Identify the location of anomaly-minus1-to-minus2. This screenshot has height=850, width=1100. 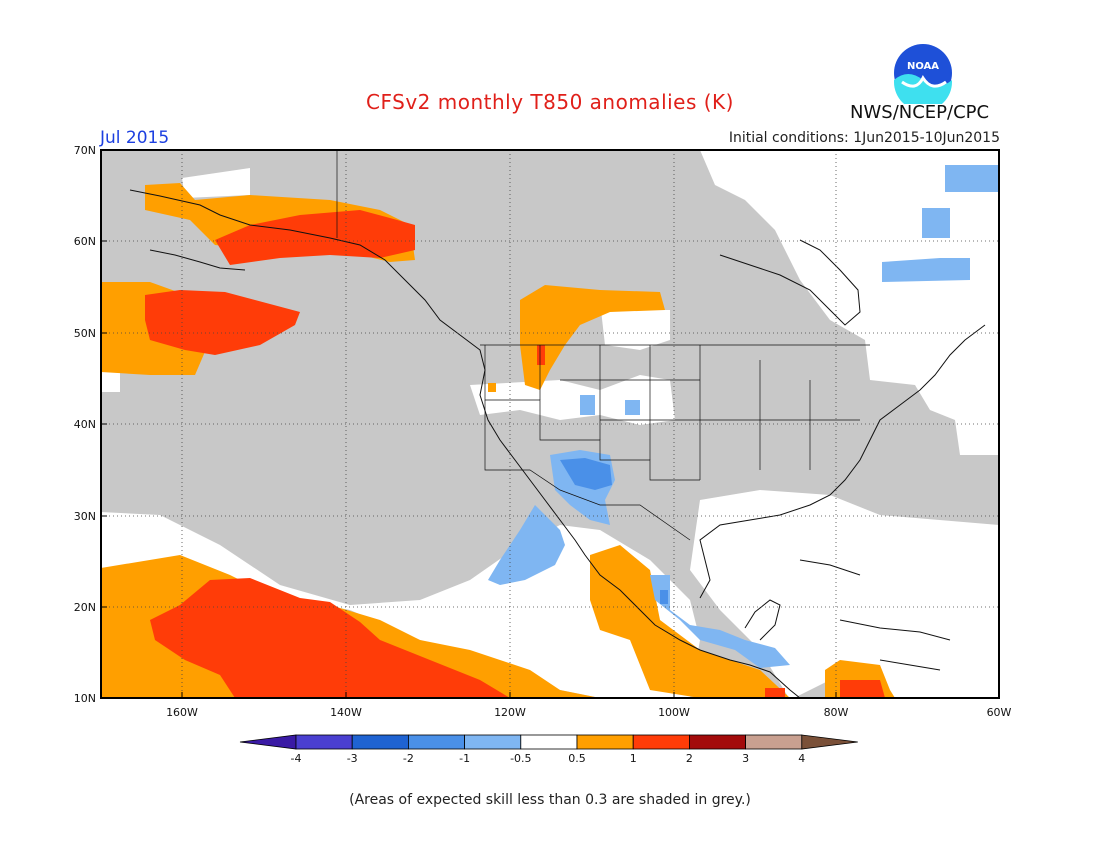
(614, 531).